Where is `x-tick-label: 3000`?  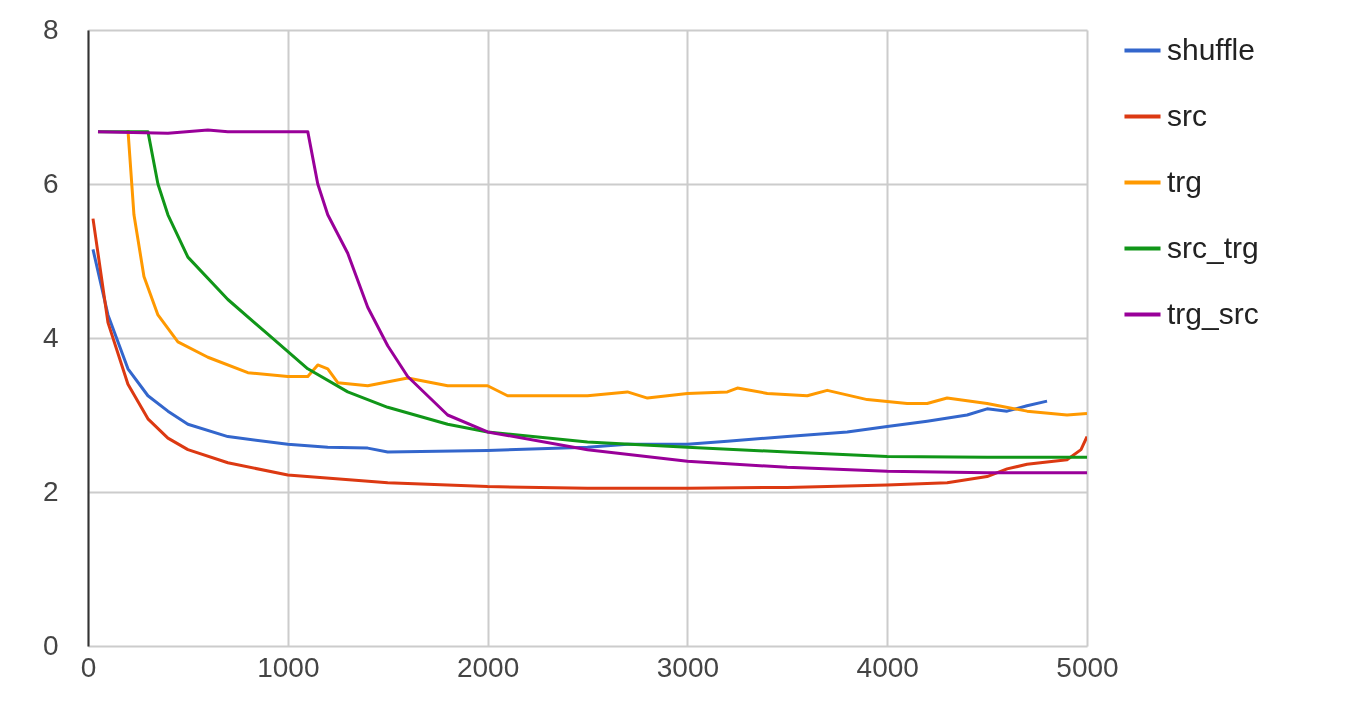
x-tick-label: 3000 is located at coordinates (688, 667).